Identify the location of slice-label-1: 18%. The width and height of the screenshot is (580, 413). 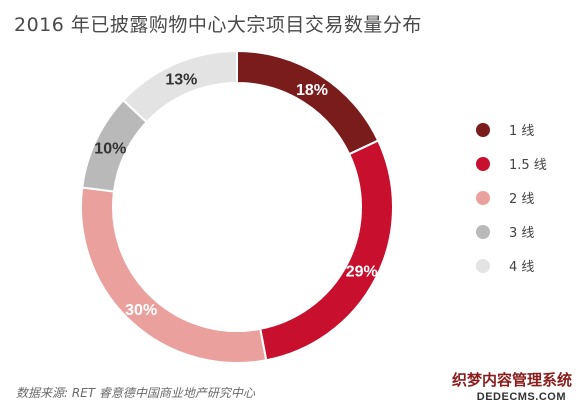
(312, 90).